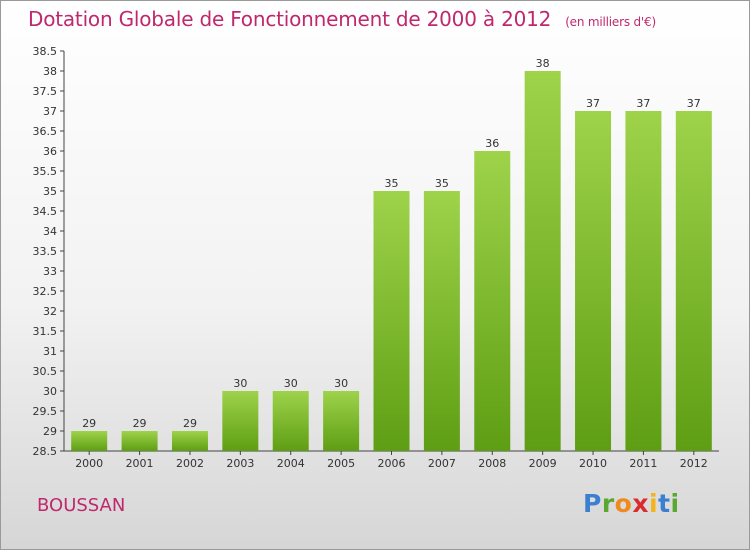  I want to click on x-tick-label: 2005, so click(341, 463).